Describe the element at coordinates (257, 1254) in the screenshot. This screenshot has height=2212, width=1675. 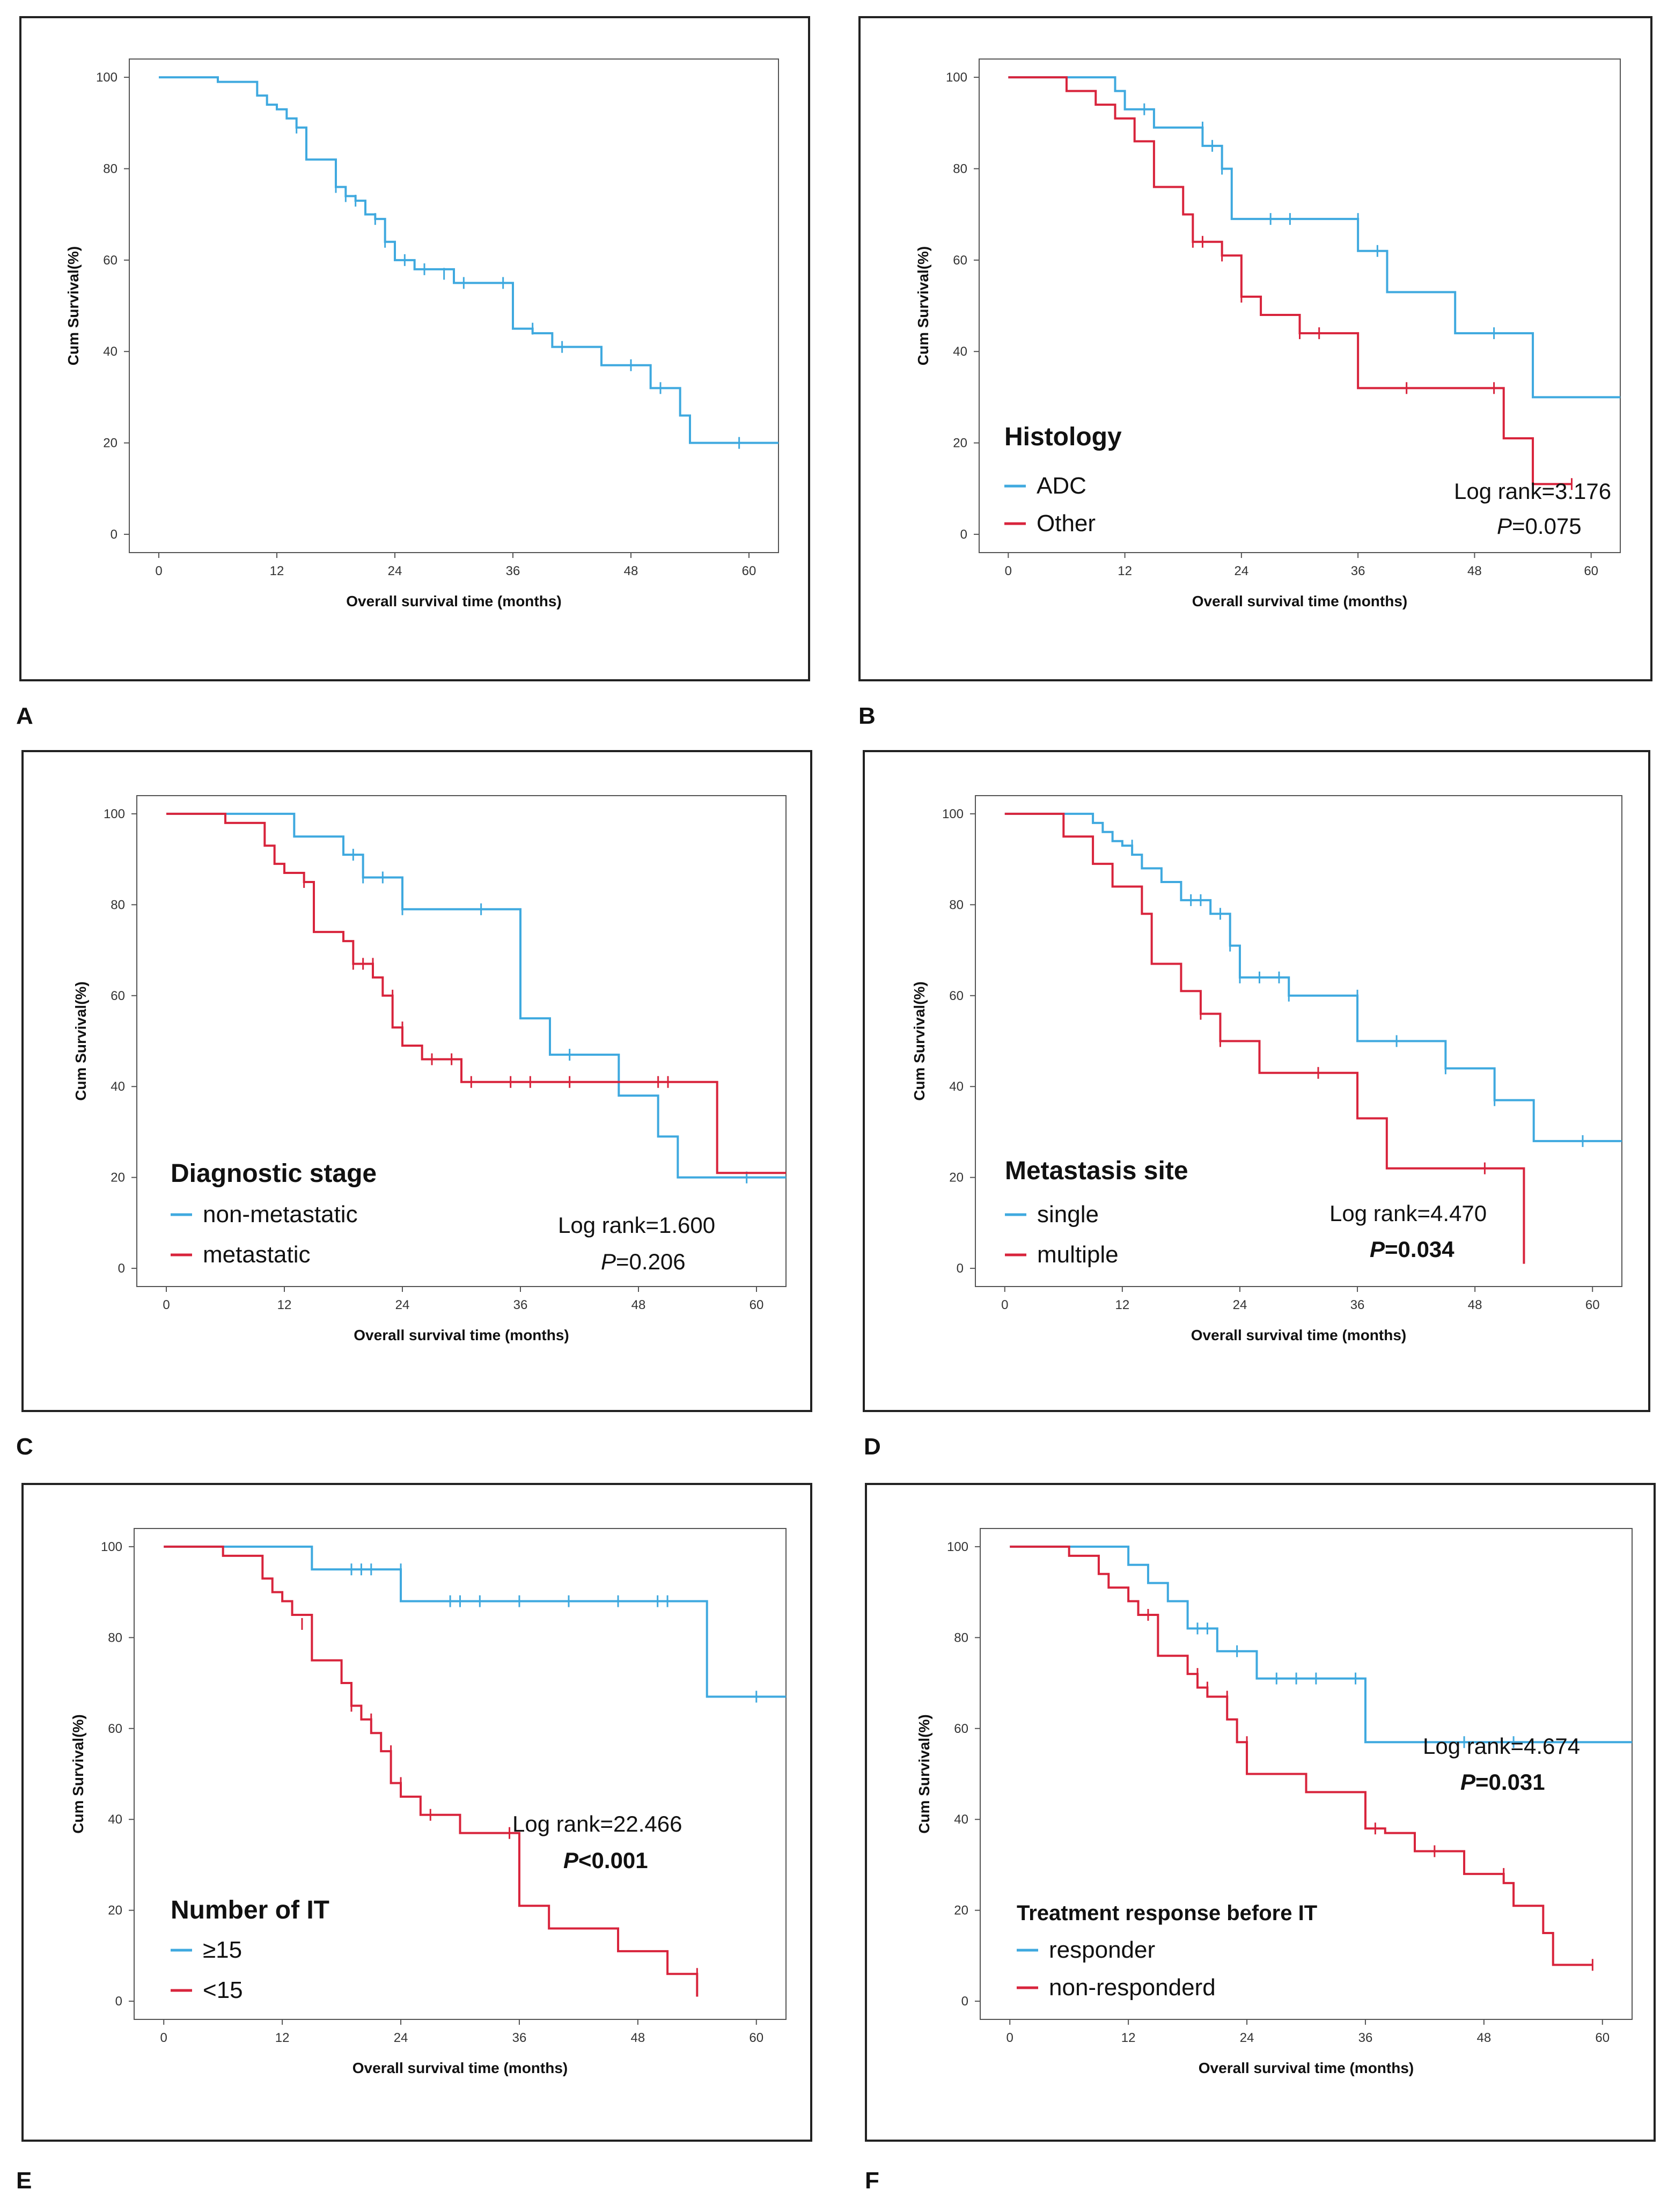
I see `legend-entry-2: metastatic` at that location.